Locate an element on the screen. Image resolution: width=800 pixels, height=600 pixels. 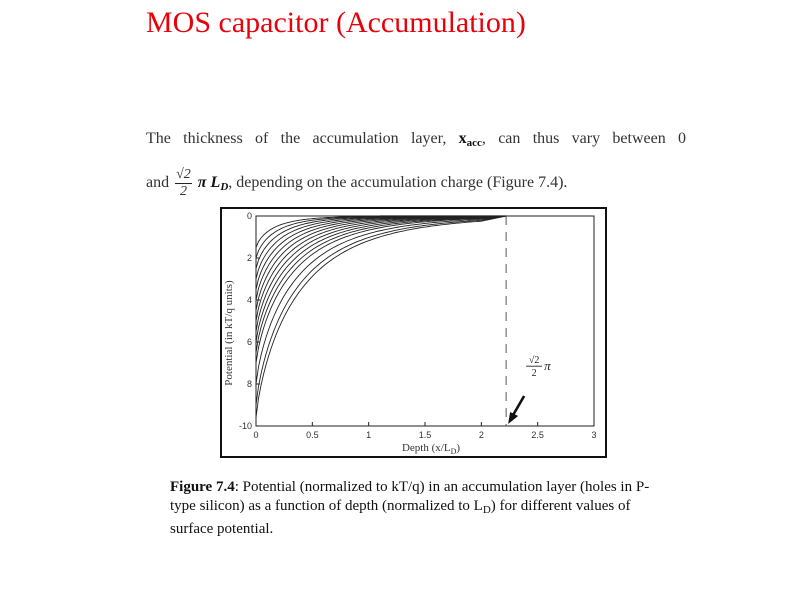
annotation-pi: π is located at coordinates (547, 365).